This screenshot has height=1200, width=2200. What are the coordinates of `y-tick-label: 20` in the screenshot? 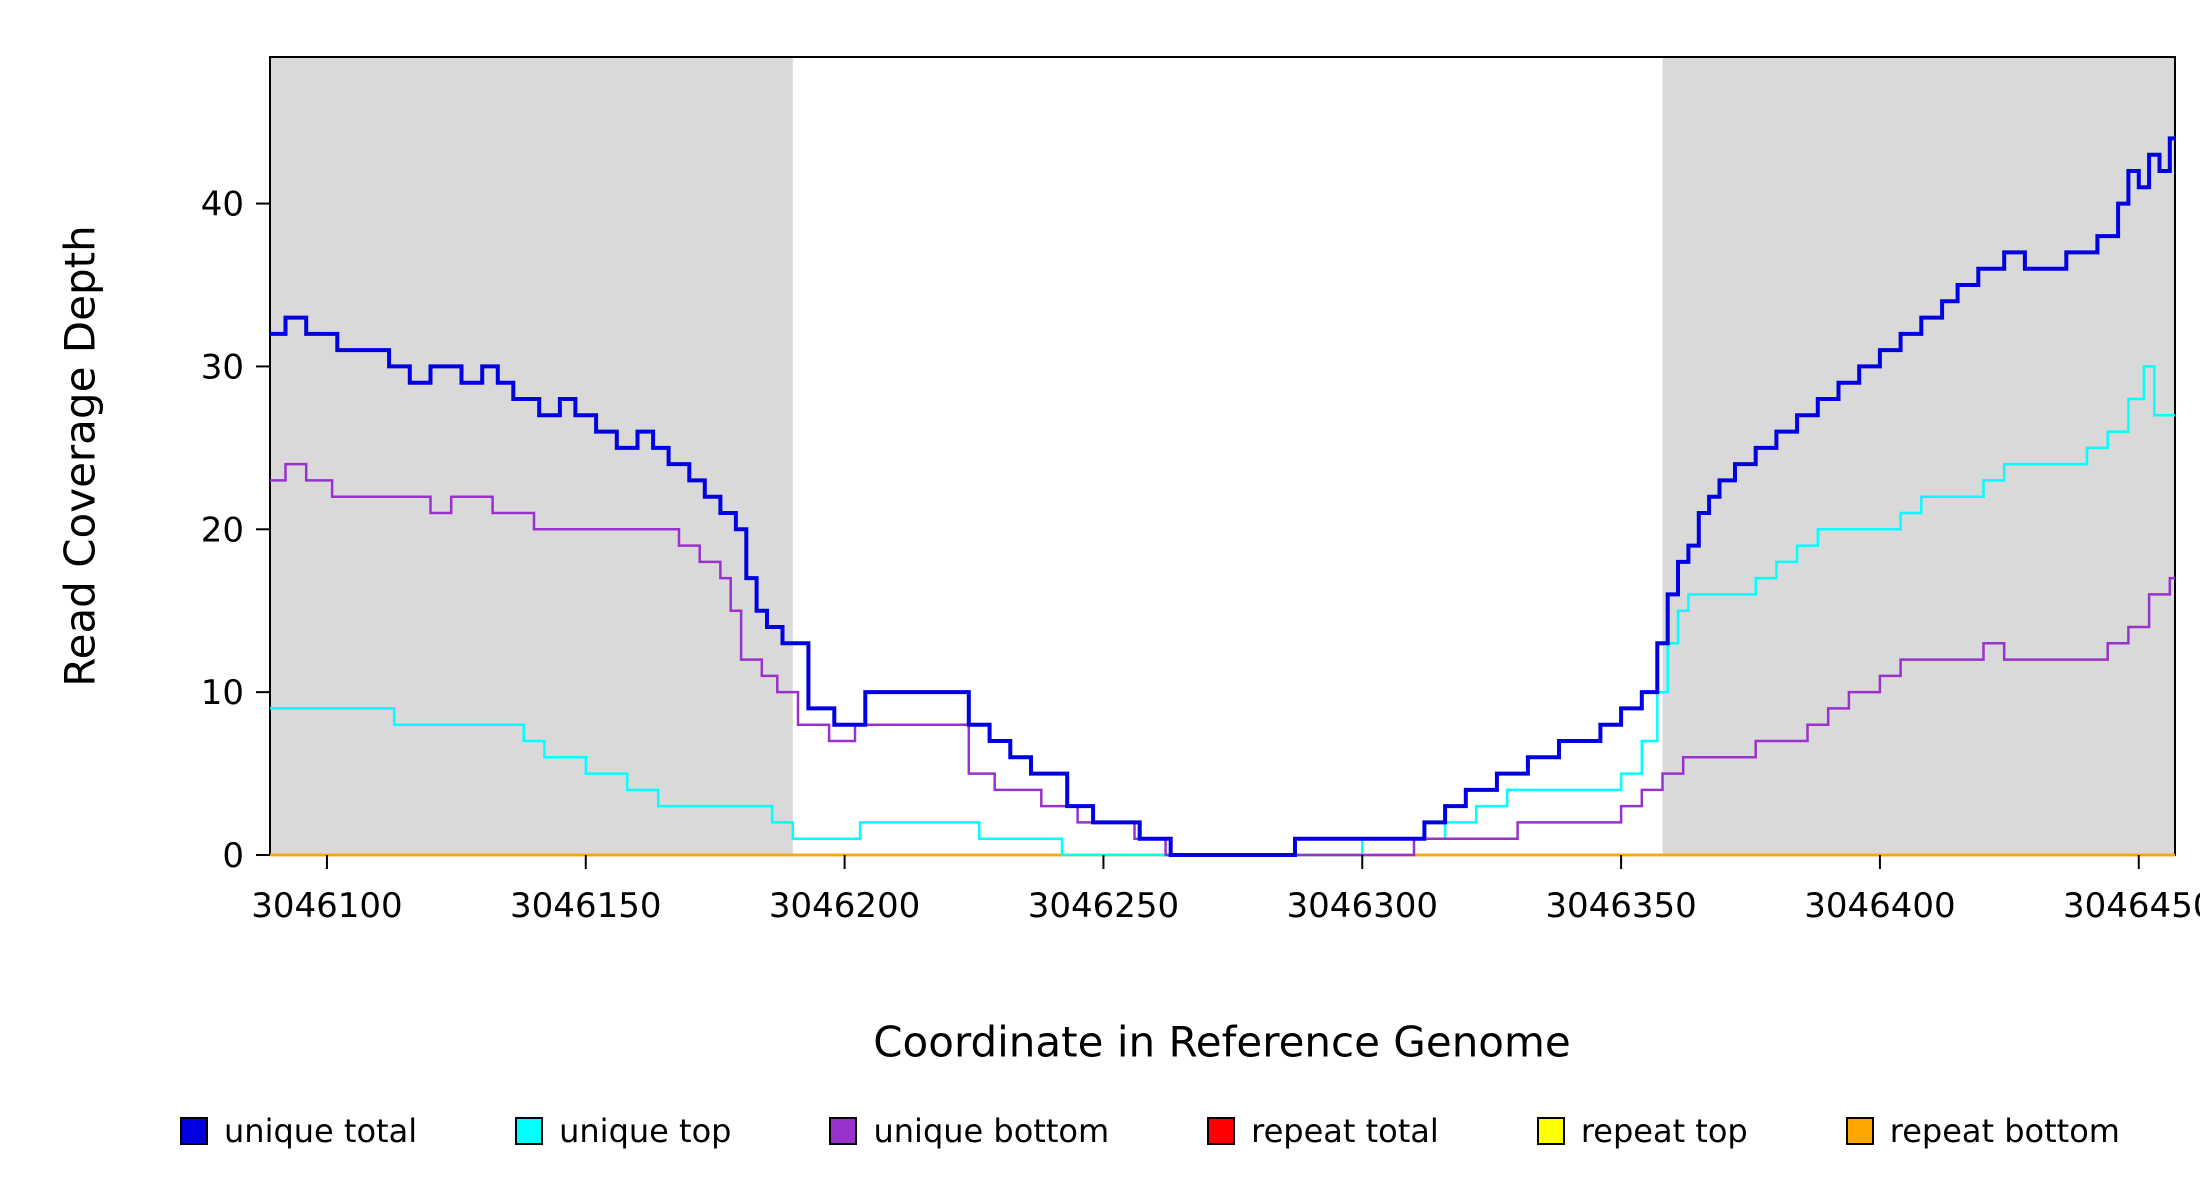 It's located at (222, 530).